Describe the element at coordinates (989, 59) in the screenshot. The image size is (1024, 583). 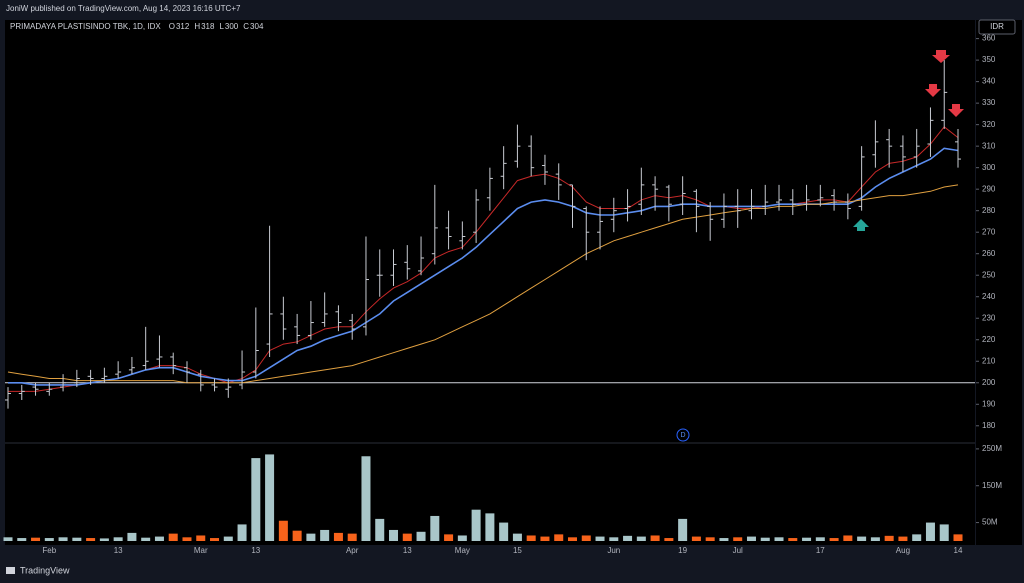
I see `y-tick-label: 350` at that location.